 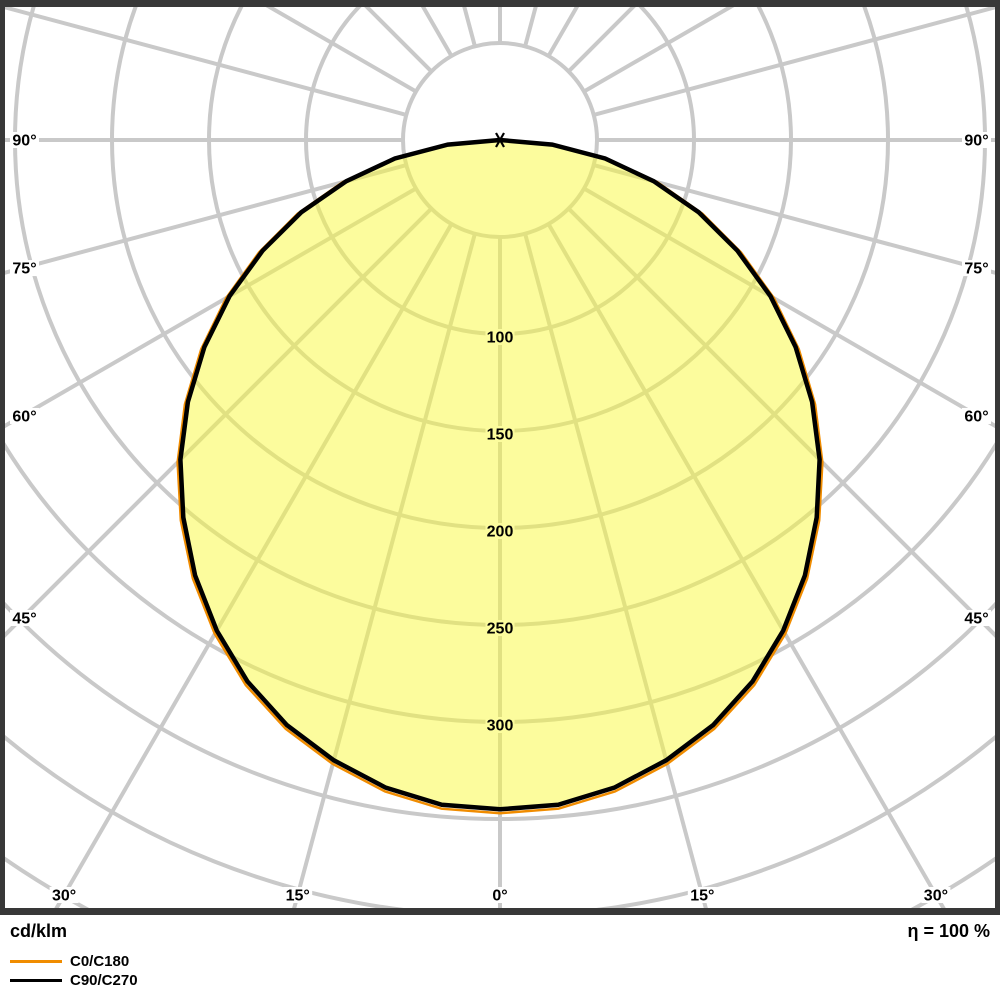 I want to click on angle-label-right-15: 15°, so click(x=702, y=896).